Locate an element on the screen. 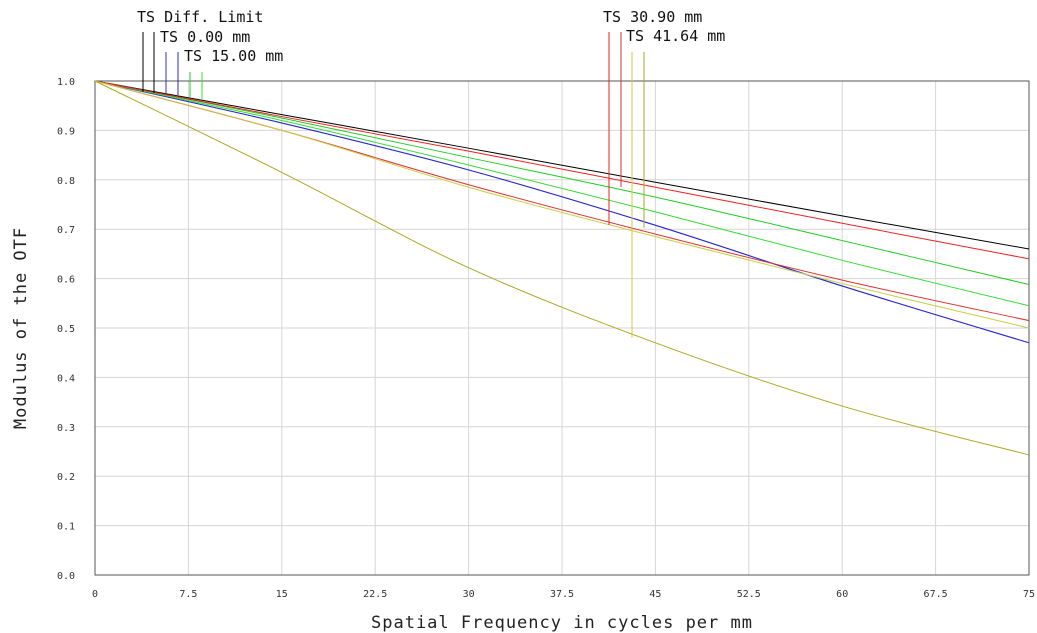 This screenshot has width=1037, height=633. y-tick-label: 0.4 is located at coordinates (66, 378).